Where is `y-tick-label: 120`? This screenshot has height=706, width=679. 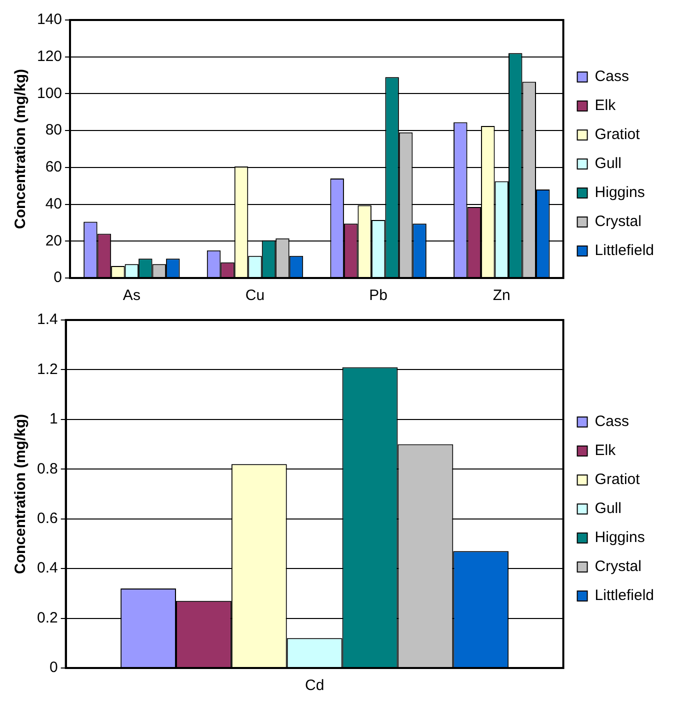
y-tick-label: 120 is located at coordinates (49, 56).